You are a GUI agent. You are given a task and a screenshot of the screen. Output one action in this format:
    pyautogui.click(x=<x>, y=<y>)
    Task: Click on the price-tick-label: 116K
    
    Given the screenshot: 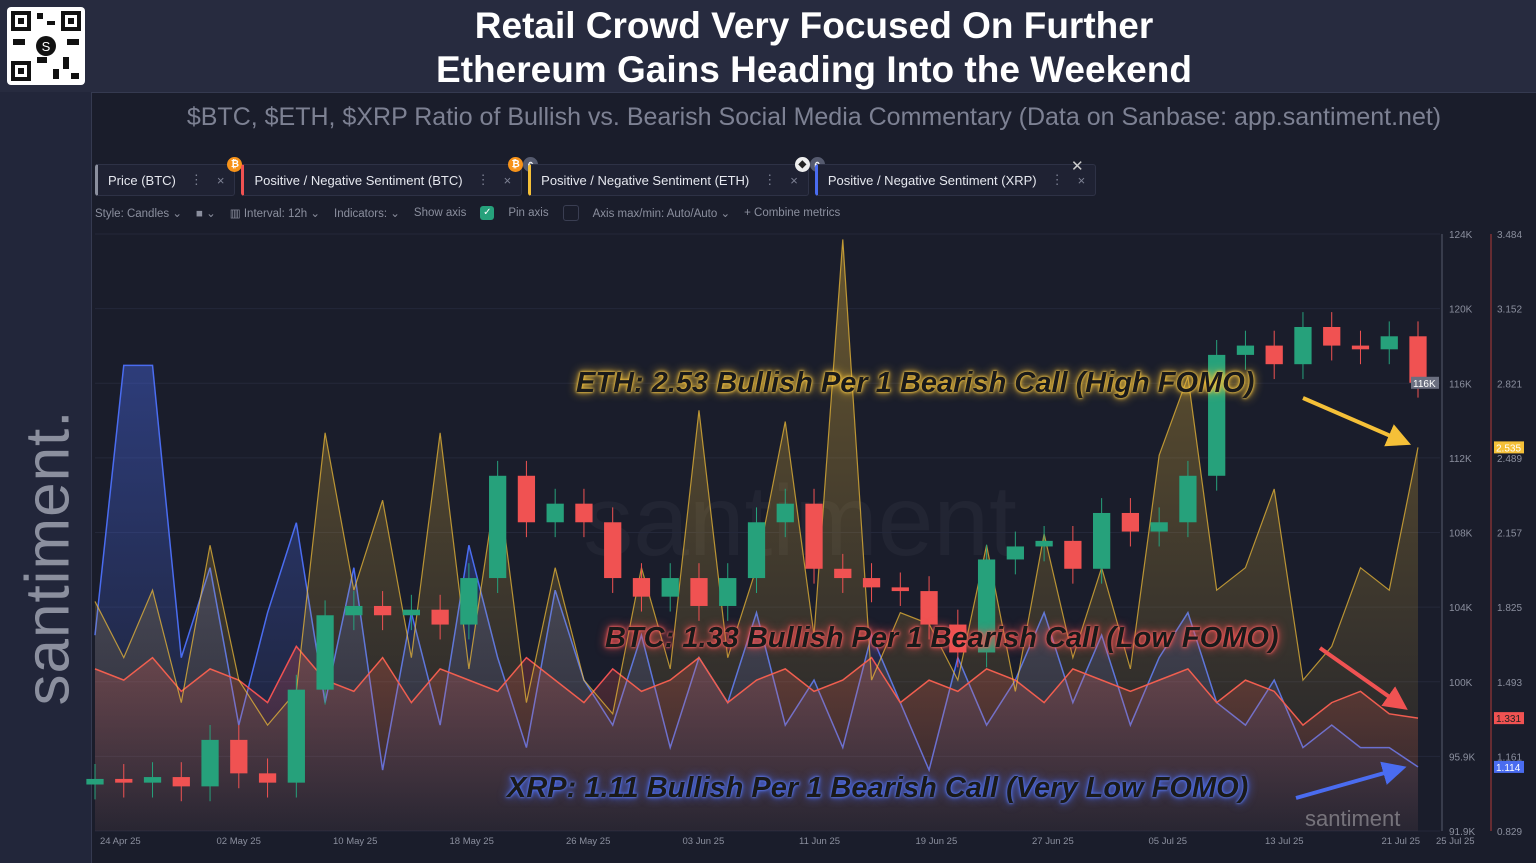 What is the action you would take?
    pyautogui.click(x=1460, y=384)
    